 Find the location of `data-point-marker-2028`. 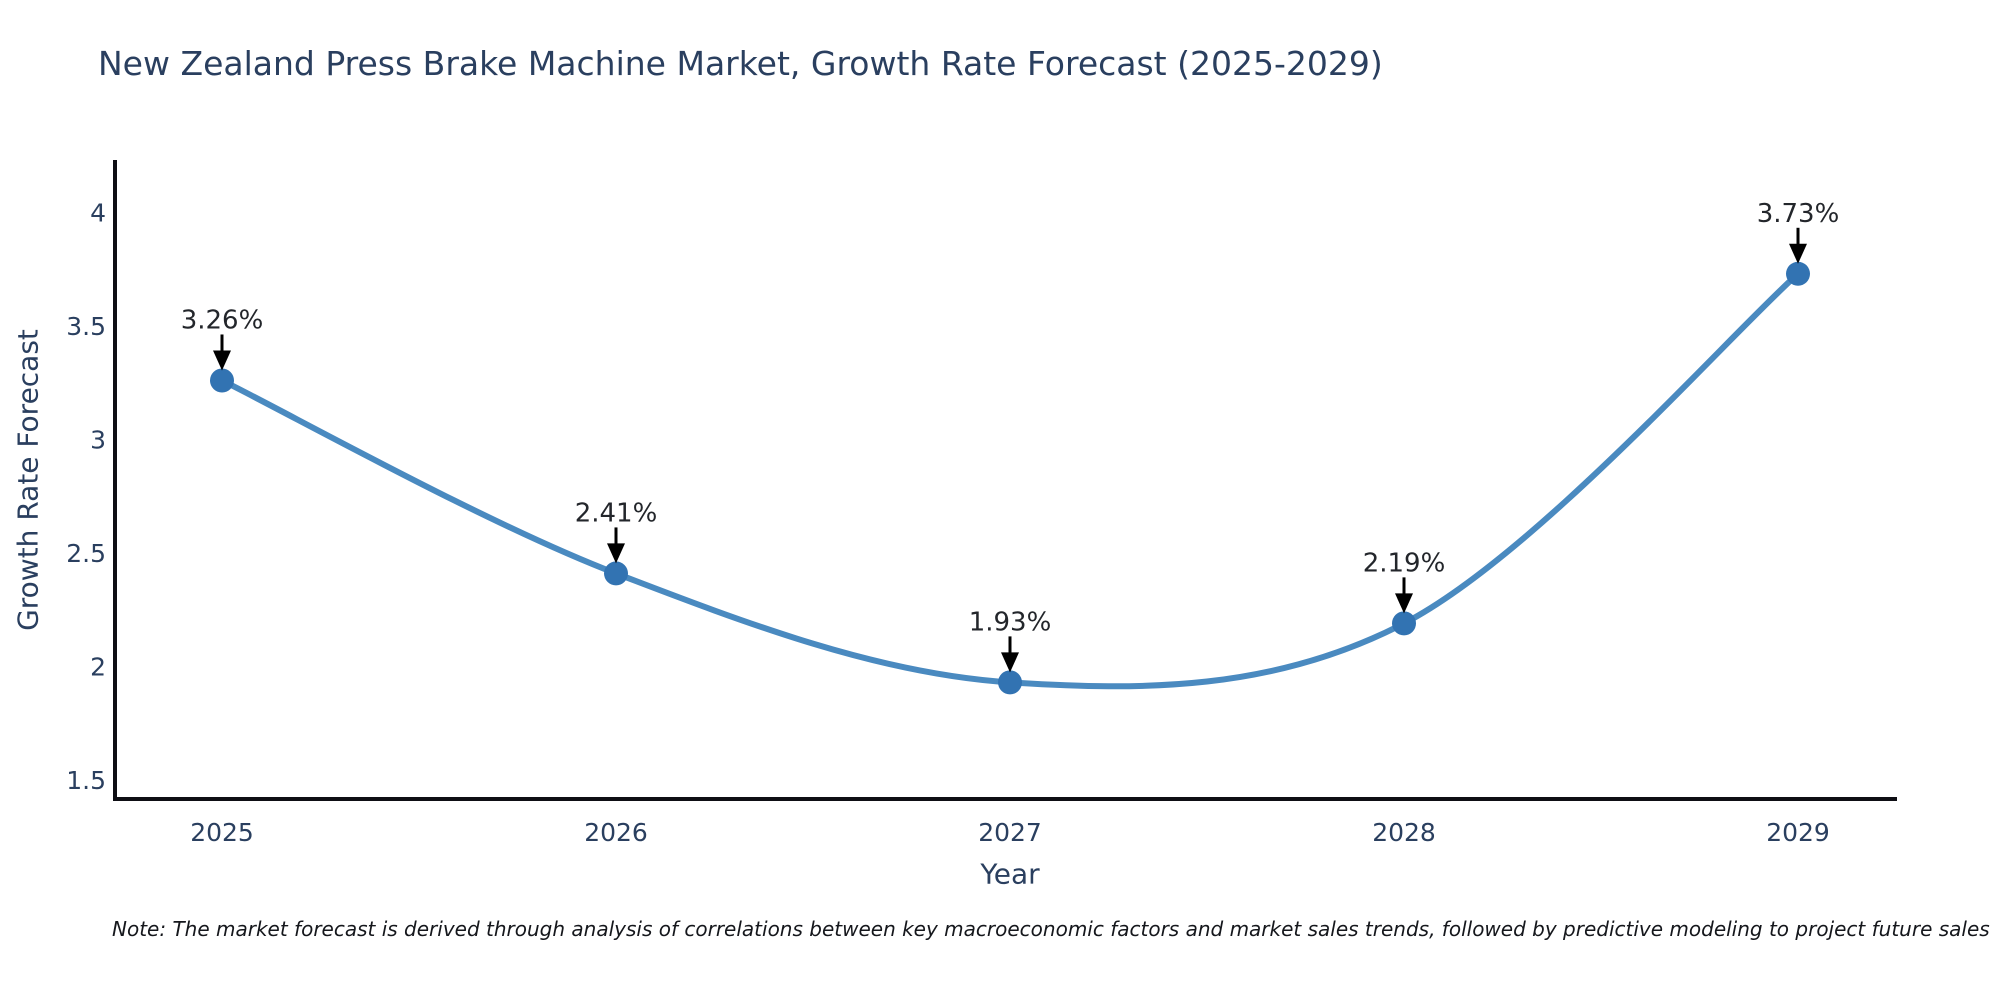

data-point-marker-2028 is located at coordinates (1404, 623).